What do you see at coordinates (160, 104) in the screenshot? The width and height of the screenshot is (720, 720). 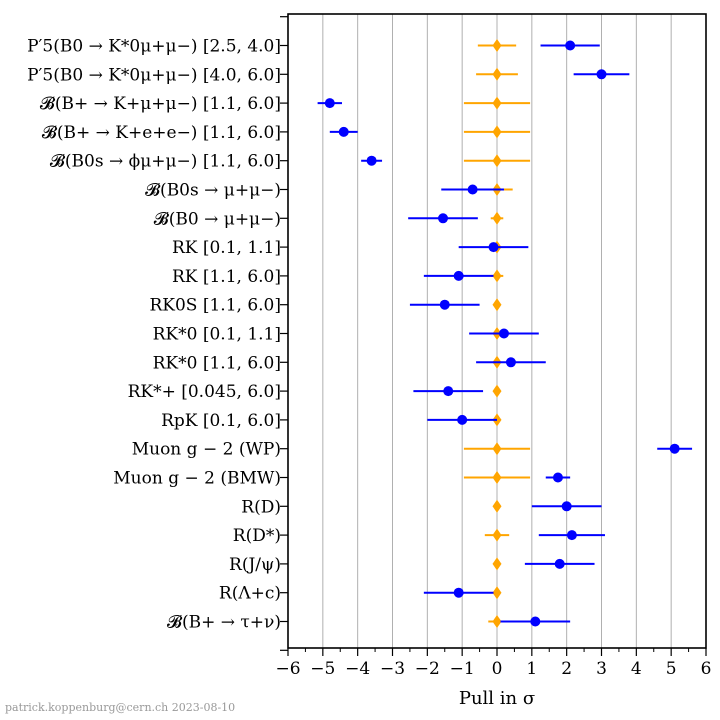 I see `category-label: 𝓑(B+ → K+μ+μ−) [1.1, 6.0]` at bounding box center [160, 104].